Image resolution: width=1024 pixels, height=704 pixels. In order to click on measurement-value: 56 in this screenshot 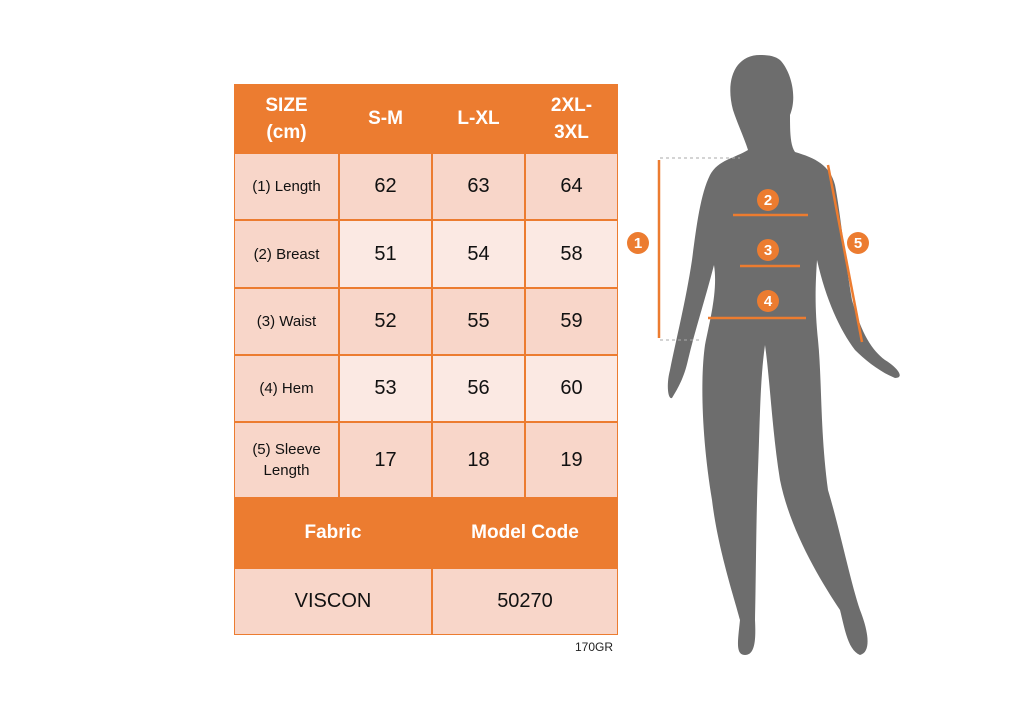, I will do `click(478, 388)`.